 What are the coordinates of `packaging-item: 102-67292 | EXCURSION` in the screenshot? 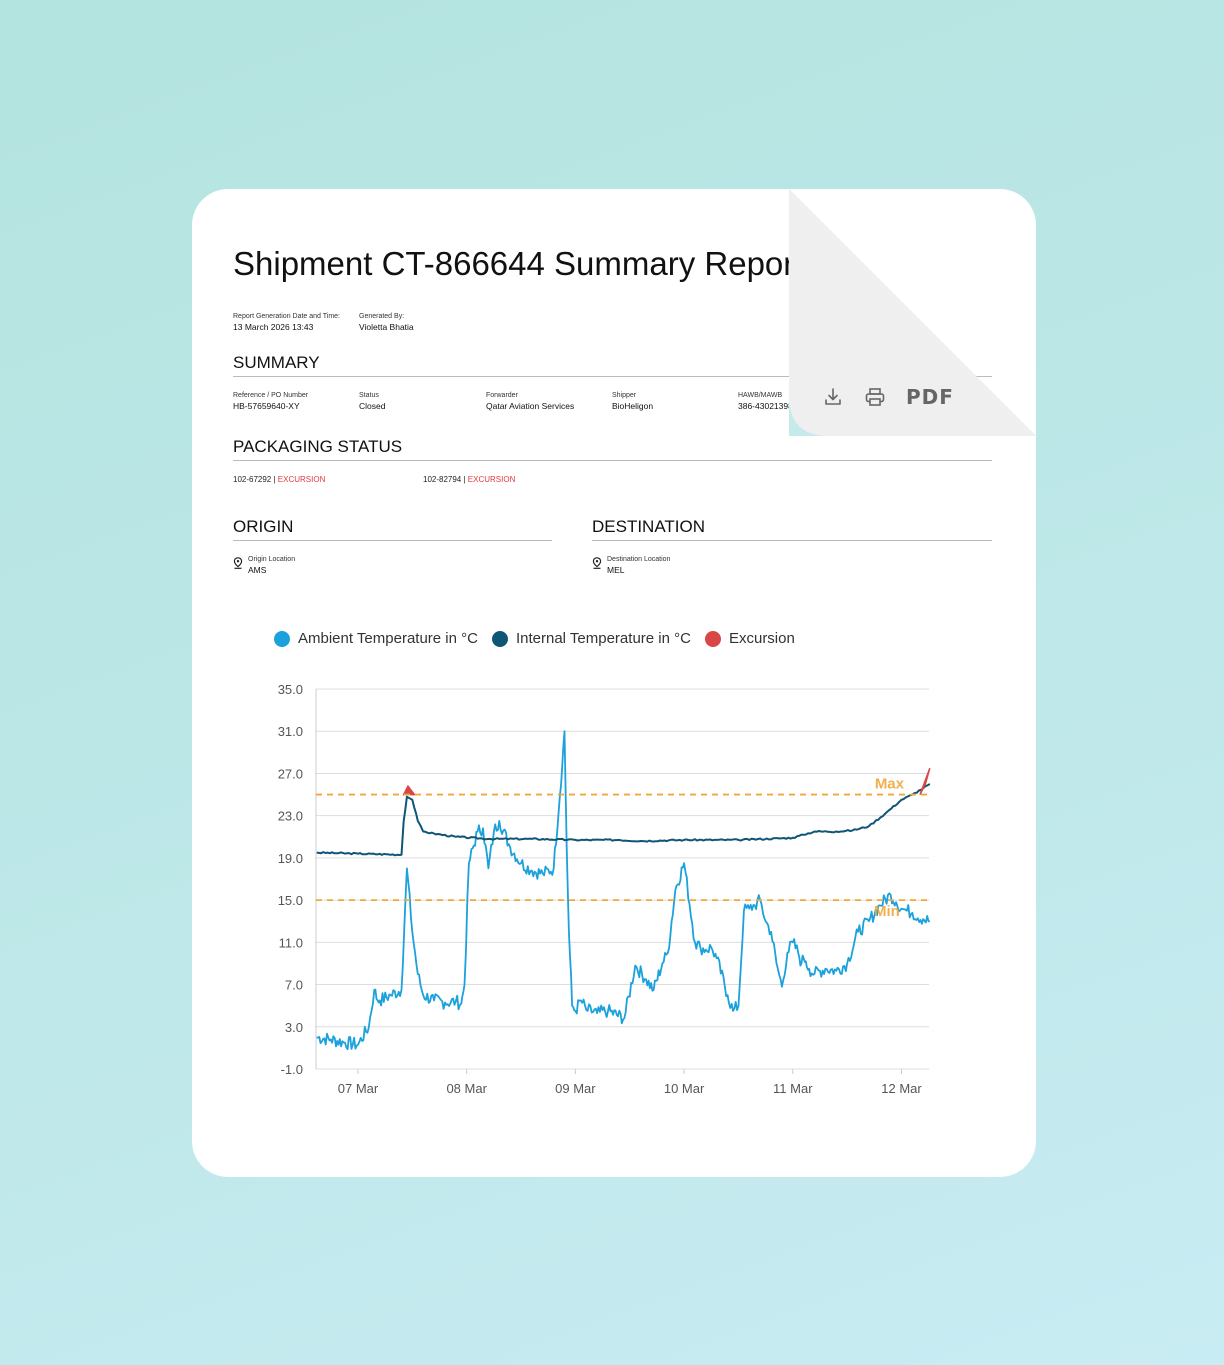 It's located at (279, 479).